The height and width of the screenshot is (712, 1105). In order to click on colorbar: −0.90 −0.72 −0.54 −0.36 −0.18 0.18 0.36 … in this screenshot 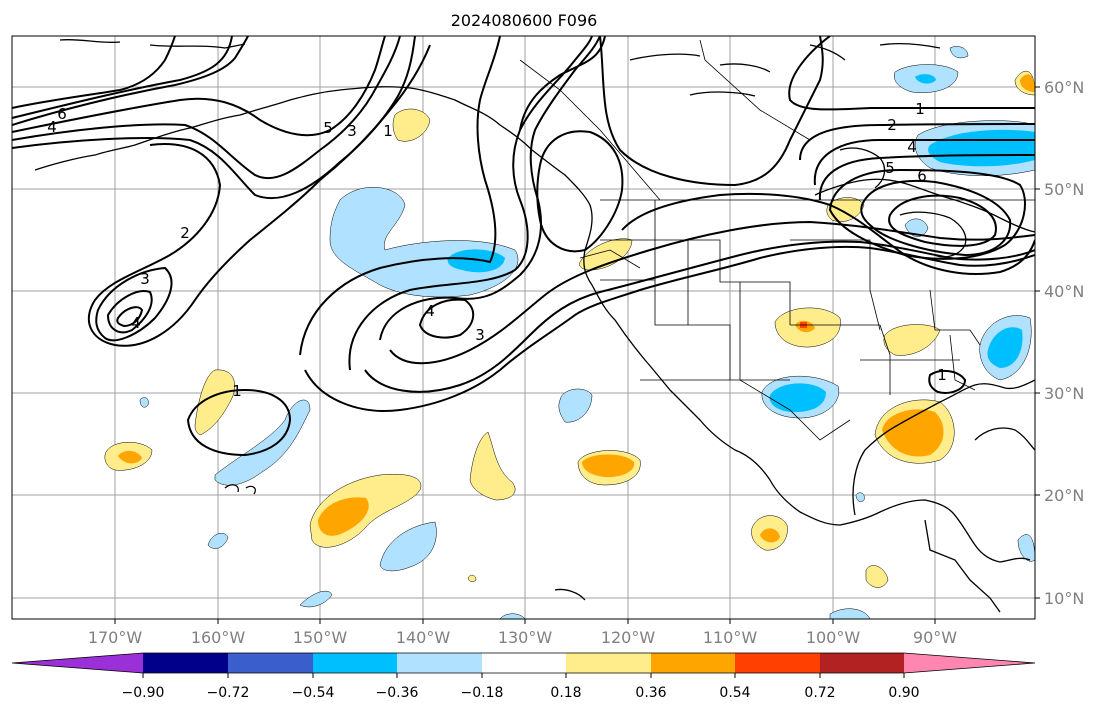, I will do `click(523, 676)`.